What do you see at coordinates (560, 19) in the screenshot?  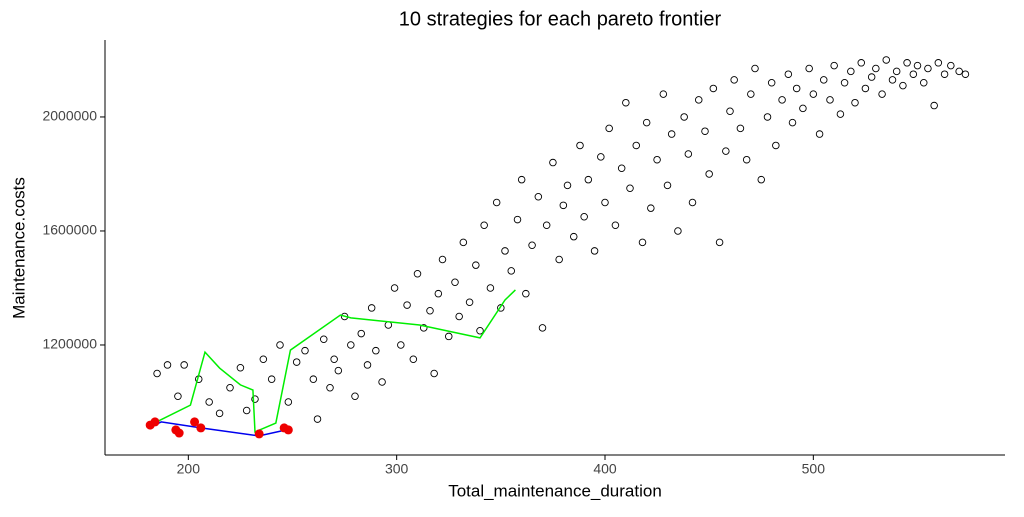 I see `chart-title: 10 strategies for each pareto frontier` at bounding box center [560, 19].